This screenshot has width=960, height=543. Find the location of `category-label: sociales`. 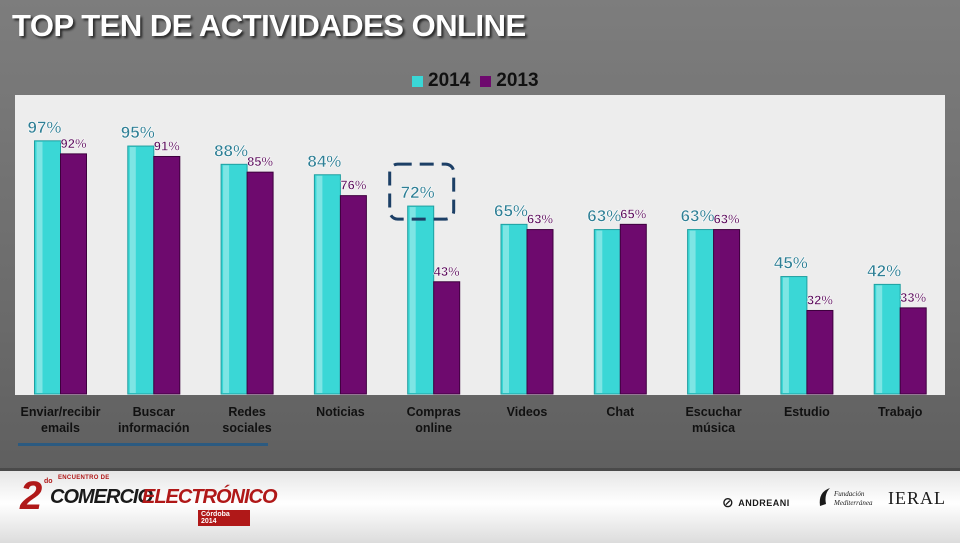

category-label: sociales is located at coordinates (246, 428).